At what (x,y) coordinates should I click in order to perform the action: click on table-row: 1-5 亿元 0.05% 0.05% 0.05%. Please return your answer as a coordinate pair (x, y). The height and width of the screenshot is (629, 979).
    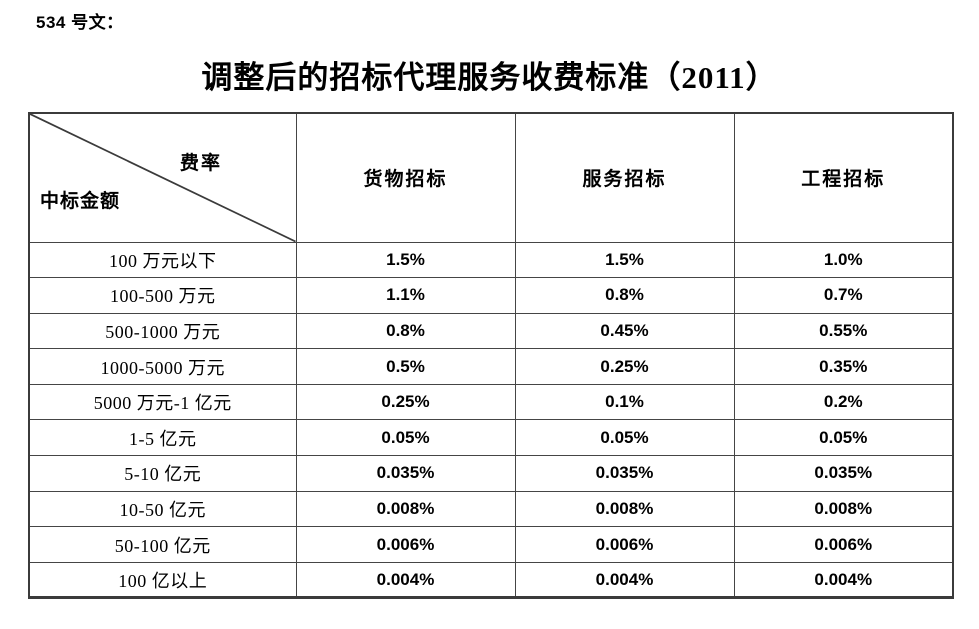
    Looking at the image, I should click on (491, 438).